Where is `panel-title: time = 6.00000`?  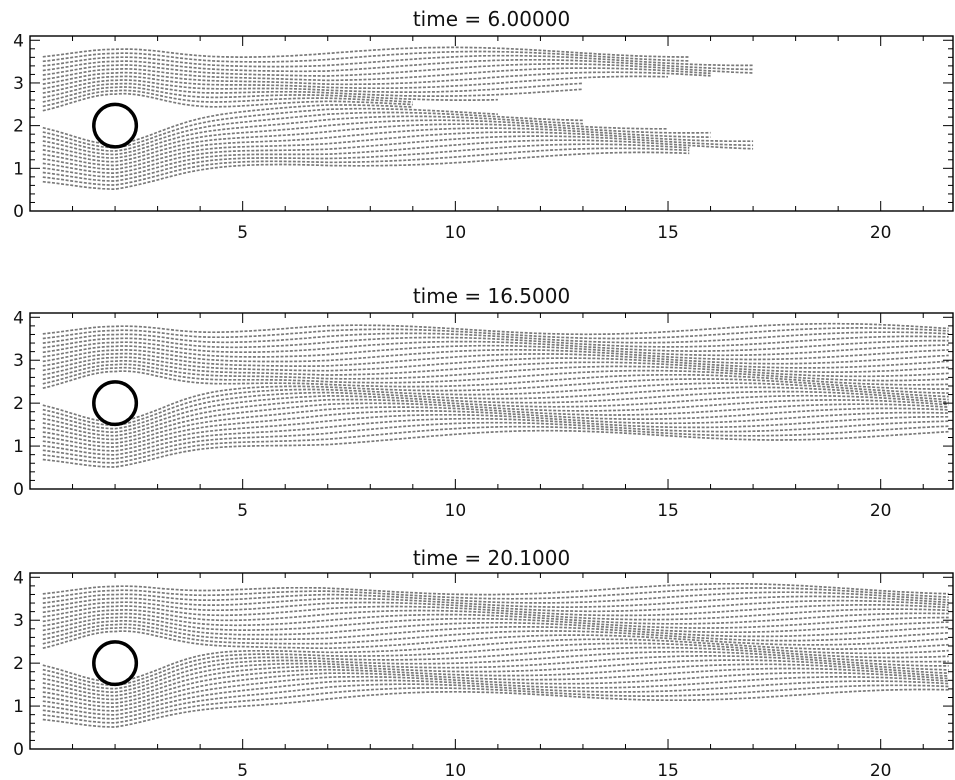
panel-title: time = 6.00000 is located at coordinates (491, 19).